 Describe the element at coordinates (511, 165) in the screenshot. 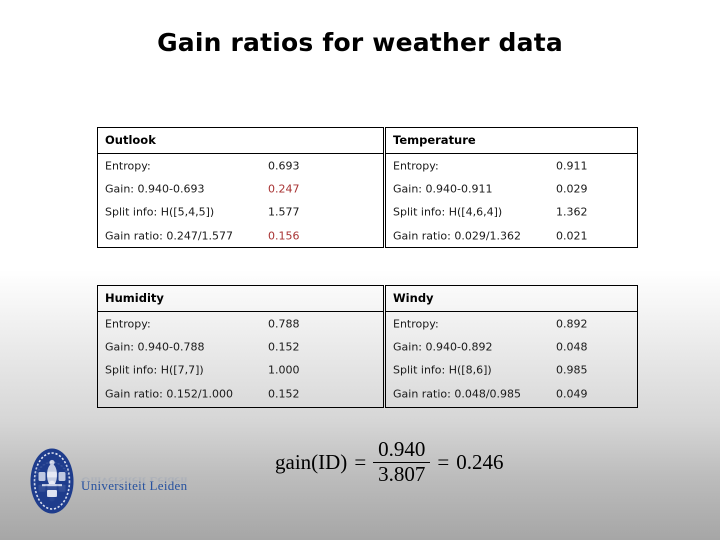

I see `table-row: Entropy: 0.911` at that location.